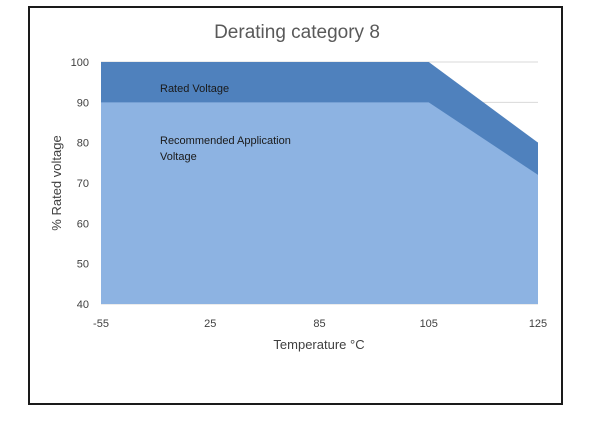 This screenshot has width=594, height=425. Describe the element at coordinates (83, 224) in the screenshot. I see `y-tick-60: 60` at that location.